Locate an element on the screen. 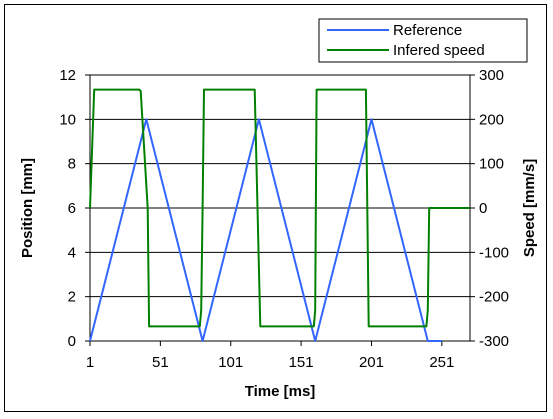 Image resolution: width=553 pixels, height=419 pixels. y2-tick-label: 300 is located at coordinates (491, 75).